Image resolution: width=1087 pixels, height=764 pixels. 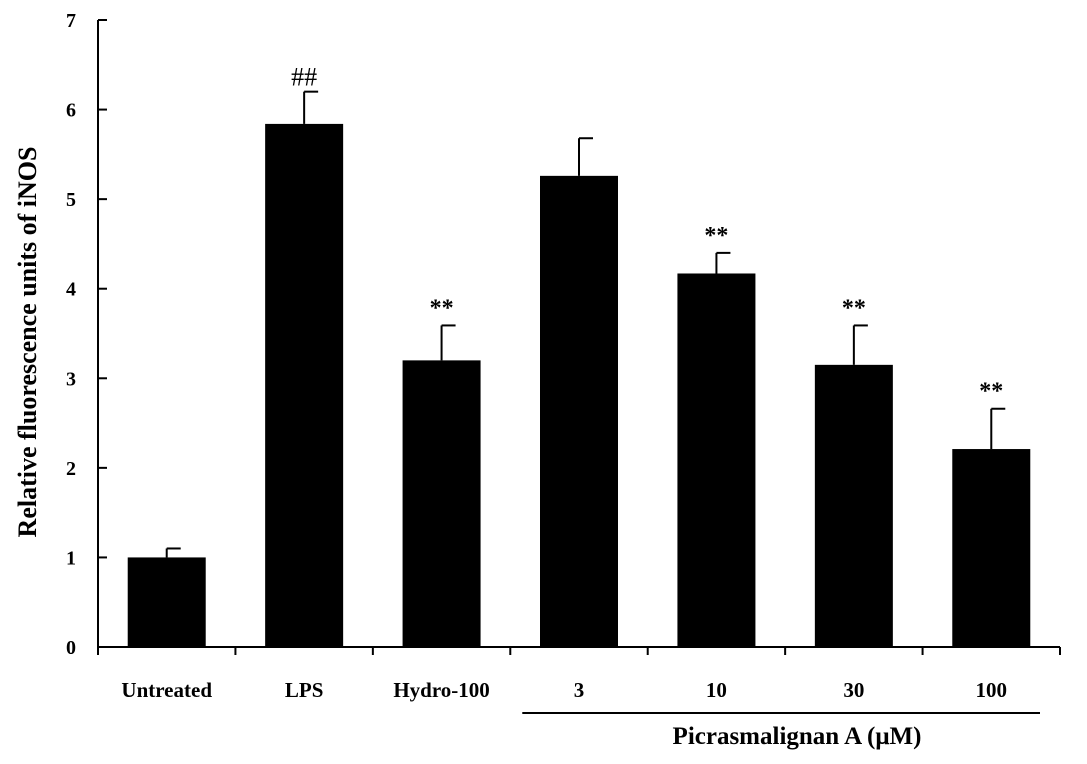 I want to click on significance-annotation: ##, so click(x=304, y=77).